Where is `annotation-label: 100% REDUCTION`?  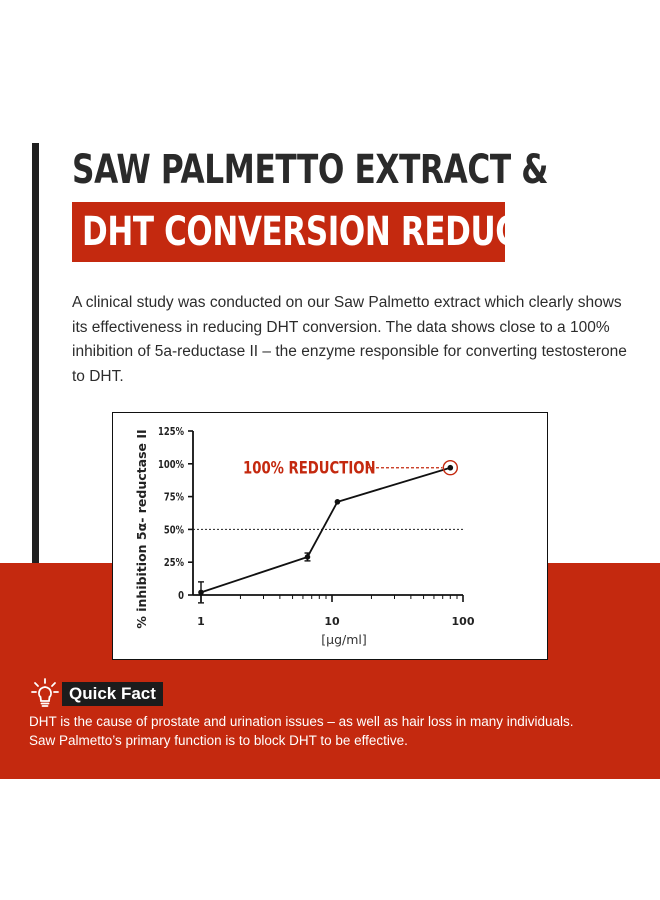 annotation-label: 100% REDUCTION is located at coordinates (309, 468).